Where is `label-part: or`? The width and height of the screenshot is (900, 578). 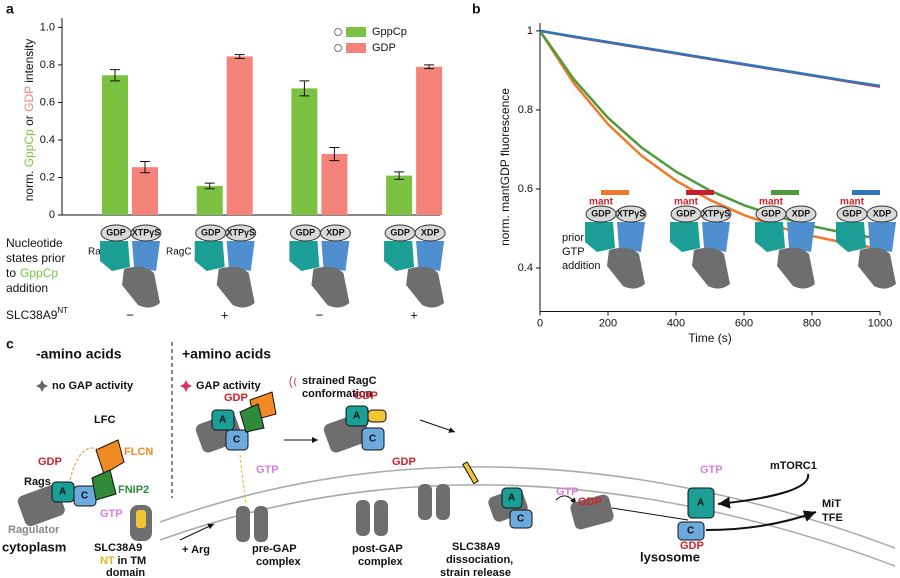
label-part: or is located at coordinates (29, 120).